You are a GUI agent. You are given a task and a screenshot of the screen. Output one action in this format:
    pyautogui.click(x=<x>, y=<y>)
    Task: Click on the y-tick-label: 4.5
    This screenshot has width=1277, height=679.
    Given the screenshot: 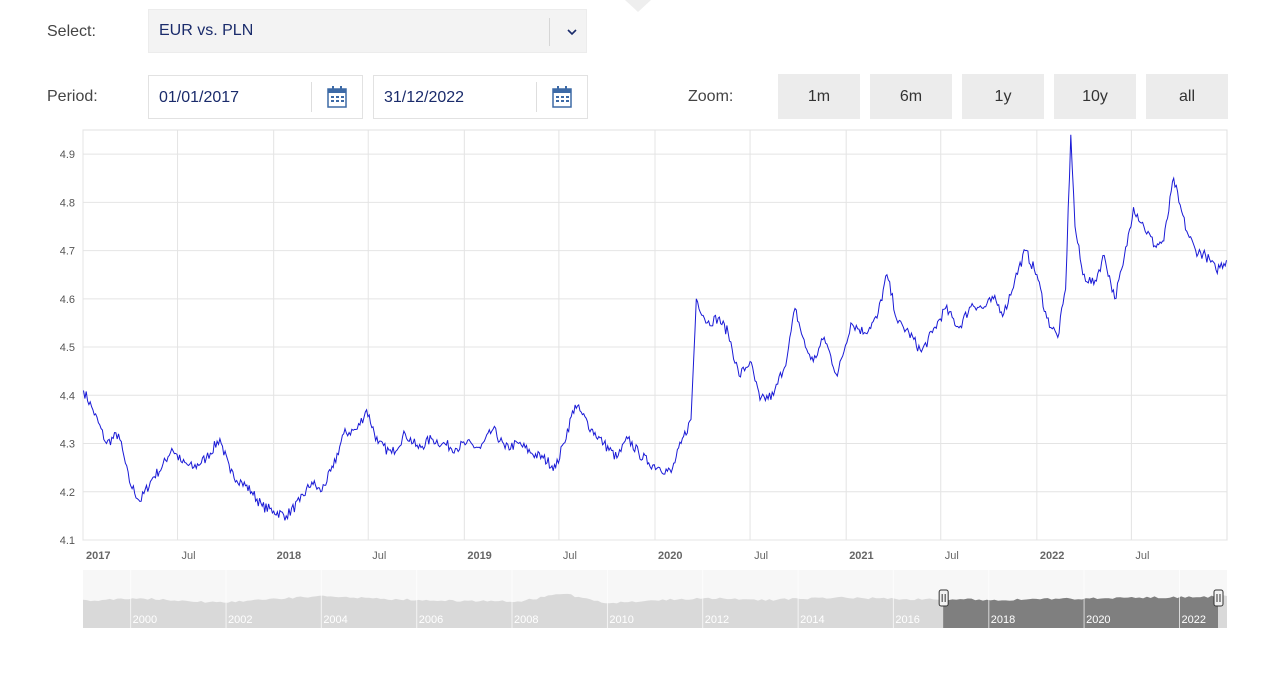 What is the action you would take?
    pyautogui.click(x=67, y=348)
    